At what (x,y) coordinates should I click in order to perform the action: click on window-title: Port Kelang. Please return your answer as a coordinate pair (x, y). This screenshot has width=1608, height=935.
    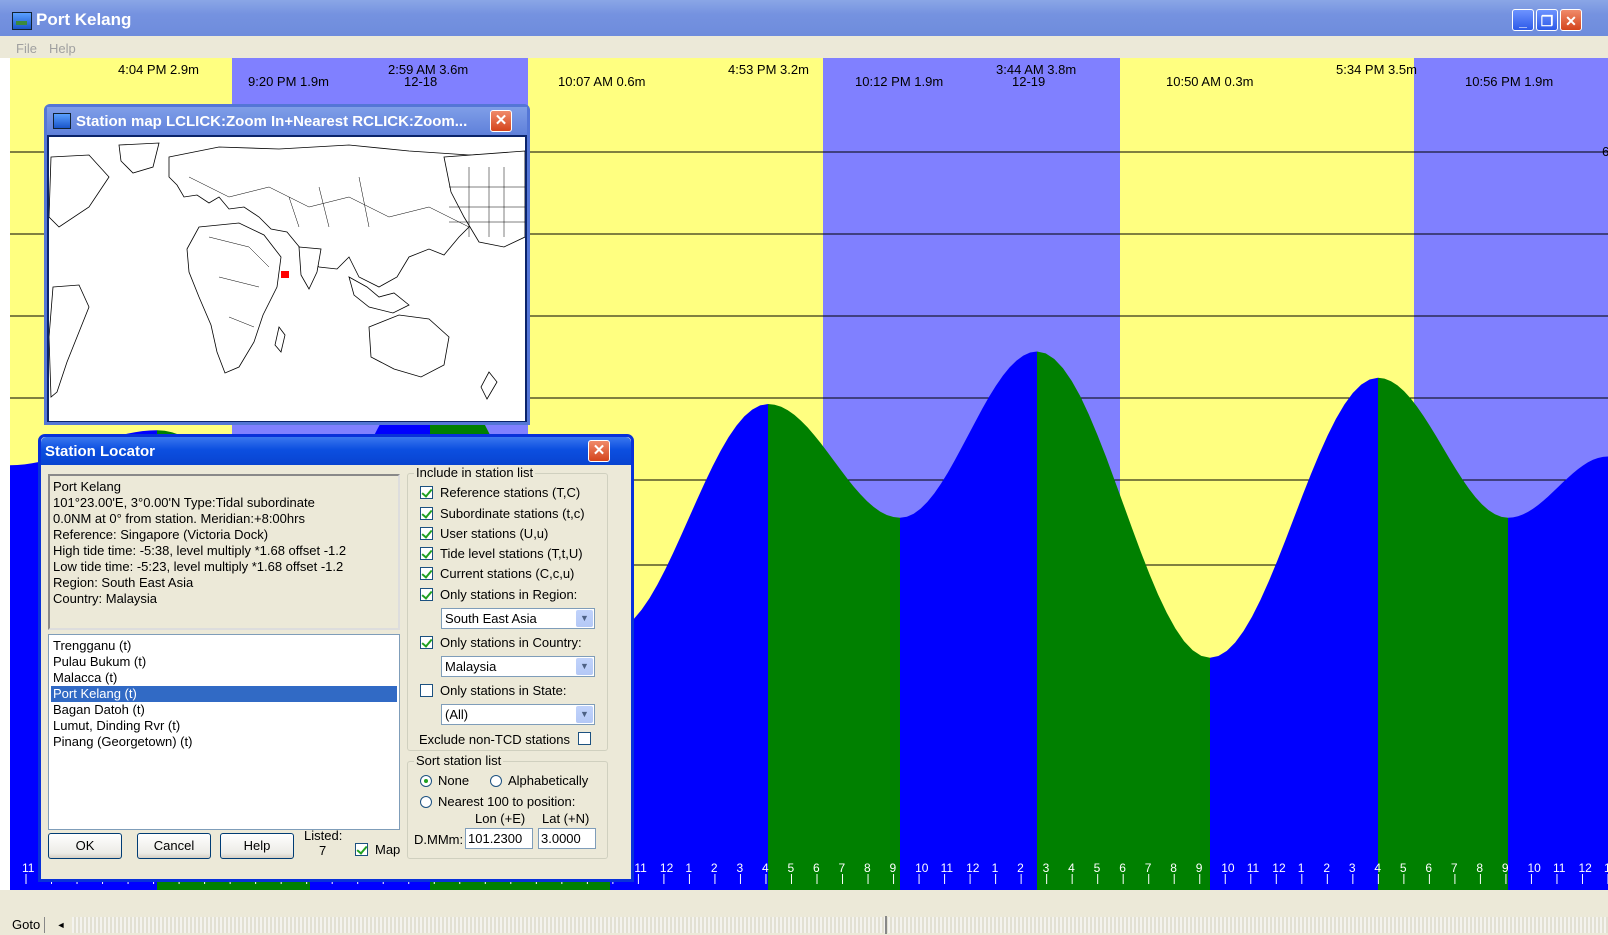
    Looking at the image, I should click on (84, 19).